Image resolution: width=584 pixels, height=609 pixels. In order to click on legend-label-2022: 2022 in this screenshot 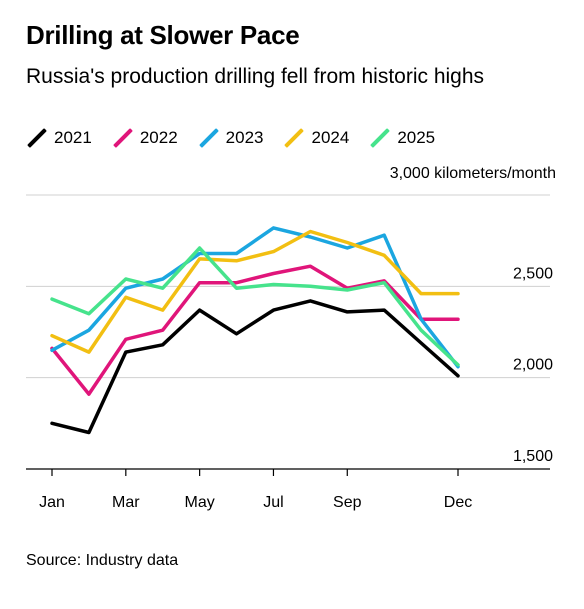, I will do `click(158, 137)`.